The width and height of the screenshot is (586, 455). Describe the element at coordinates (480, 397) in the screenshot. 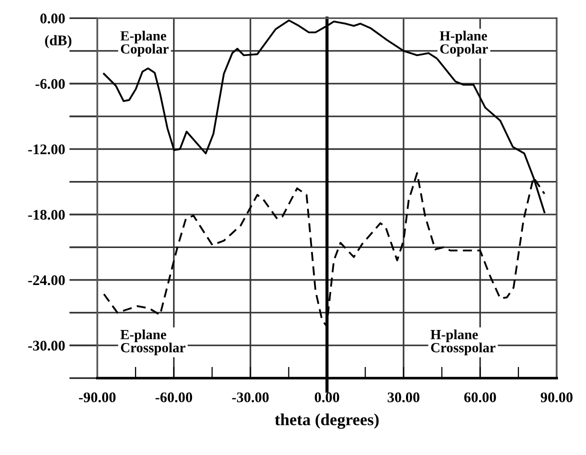

I see `x-tick-label: 60.00` at that location.